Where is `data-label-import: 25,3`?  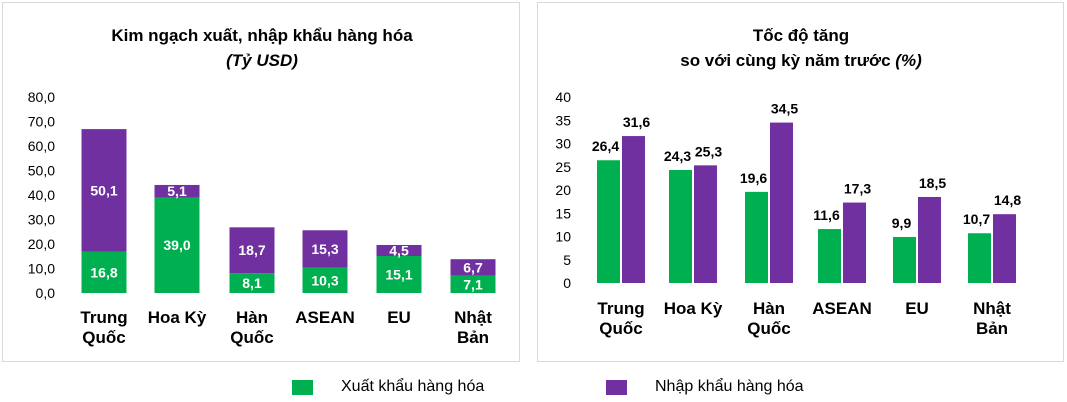 data-label-import: 25,3 is located at coordinates (708, 151).